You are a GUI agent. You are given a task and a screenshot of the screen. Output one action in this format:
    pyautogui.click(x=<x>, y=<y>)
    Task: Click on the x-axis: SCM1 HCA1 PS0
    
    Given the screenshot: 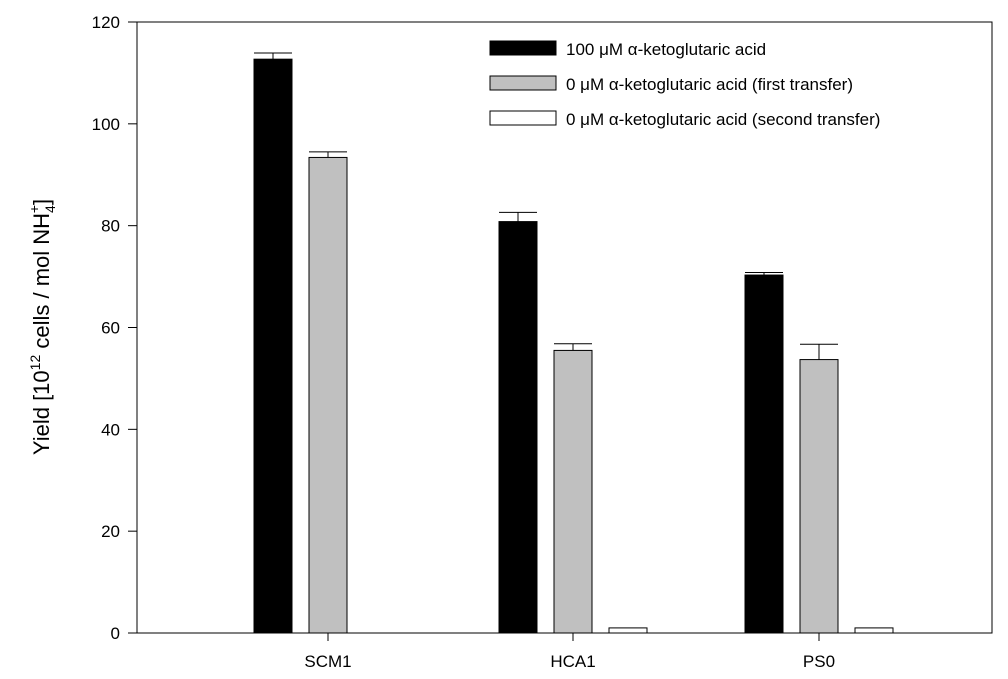 What is the action you would take?
    pyautogui.click(x=569, y=652)
    